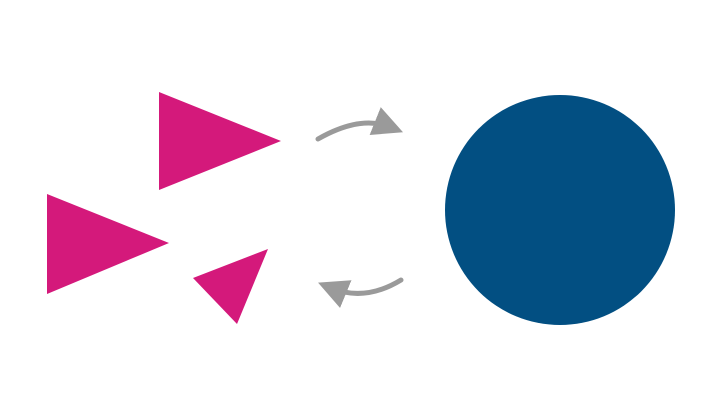 The image size is (720, 420). Describe the element at coordinates (361, 292) in the screenshot. I see `curved-arrow-left-icon` at that location.